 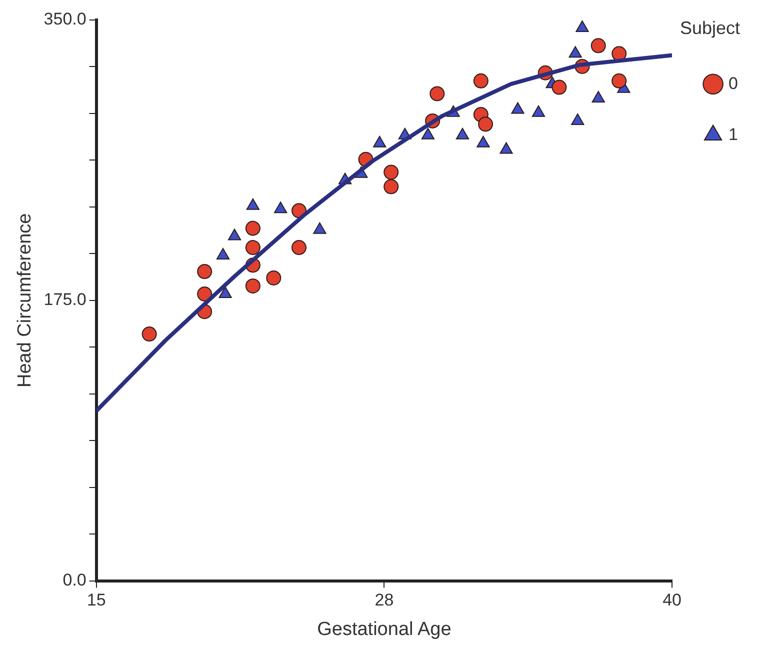 I want to click on x-tick-label: 15, so click(x=96, y=600).